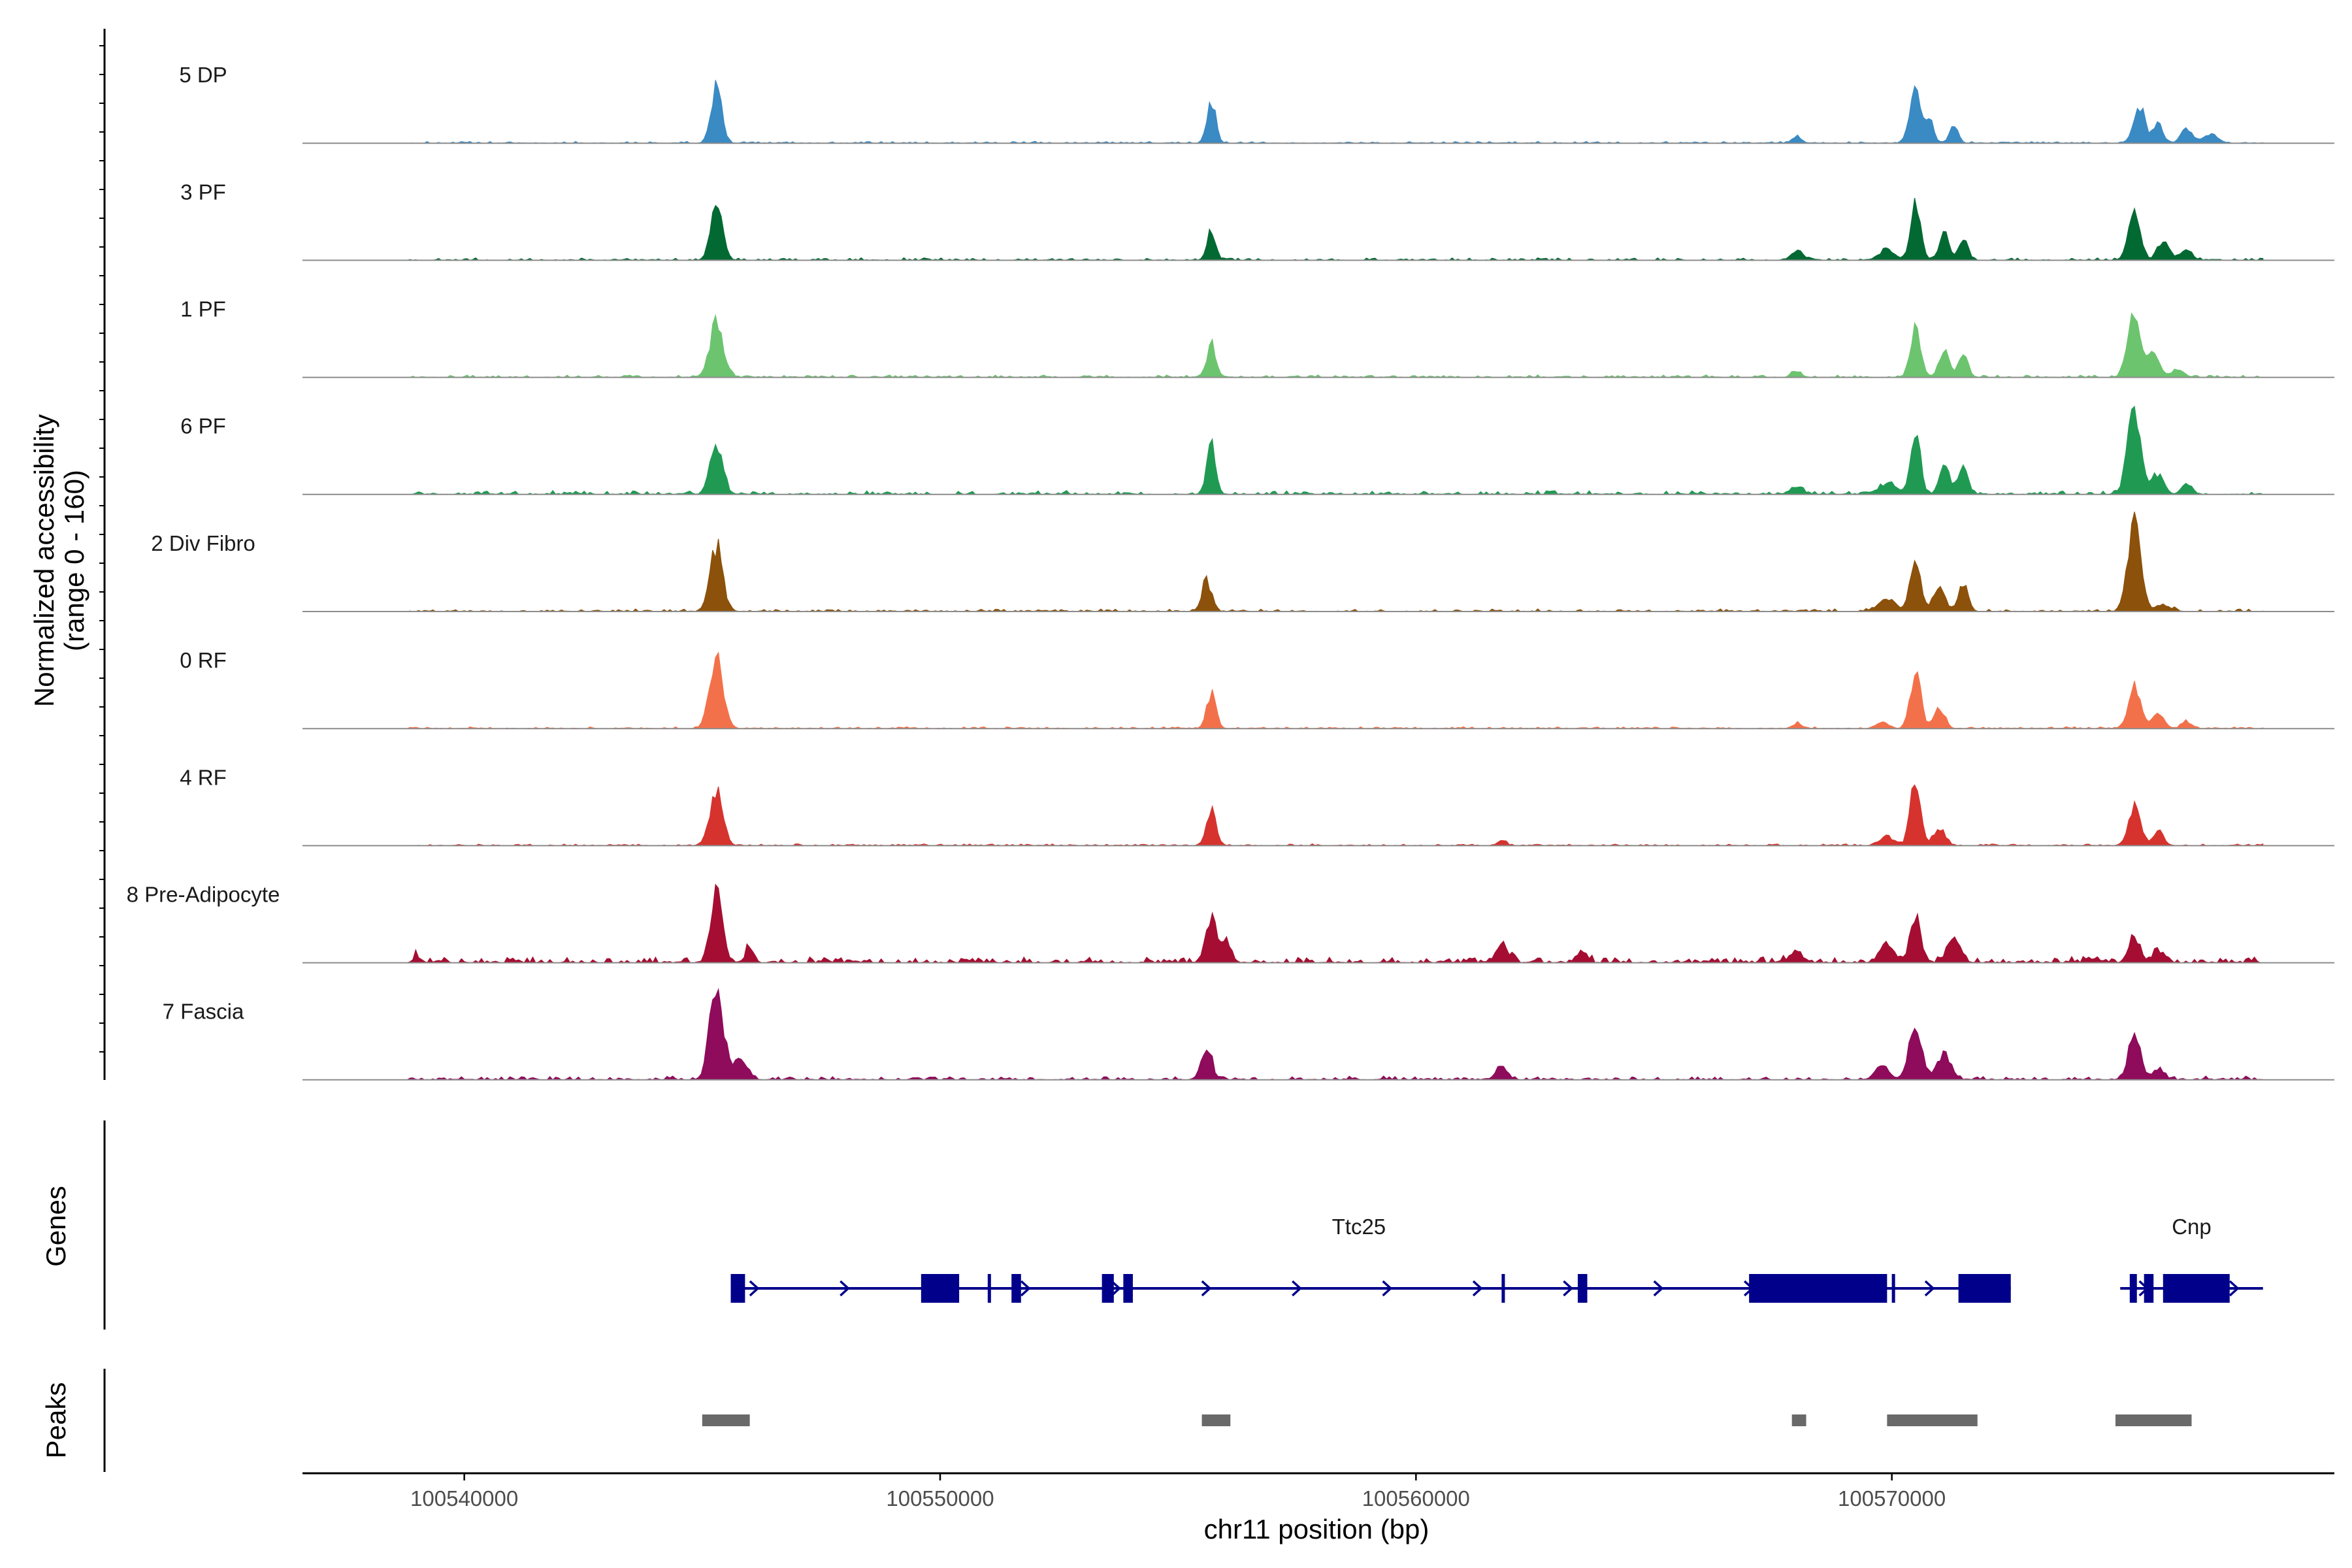 The width and height of the screenshot is (2352, 1568). Describe the element at coordinates (203, 660) in the screenshot. I see `track-label-5: 0 RF` at that location.